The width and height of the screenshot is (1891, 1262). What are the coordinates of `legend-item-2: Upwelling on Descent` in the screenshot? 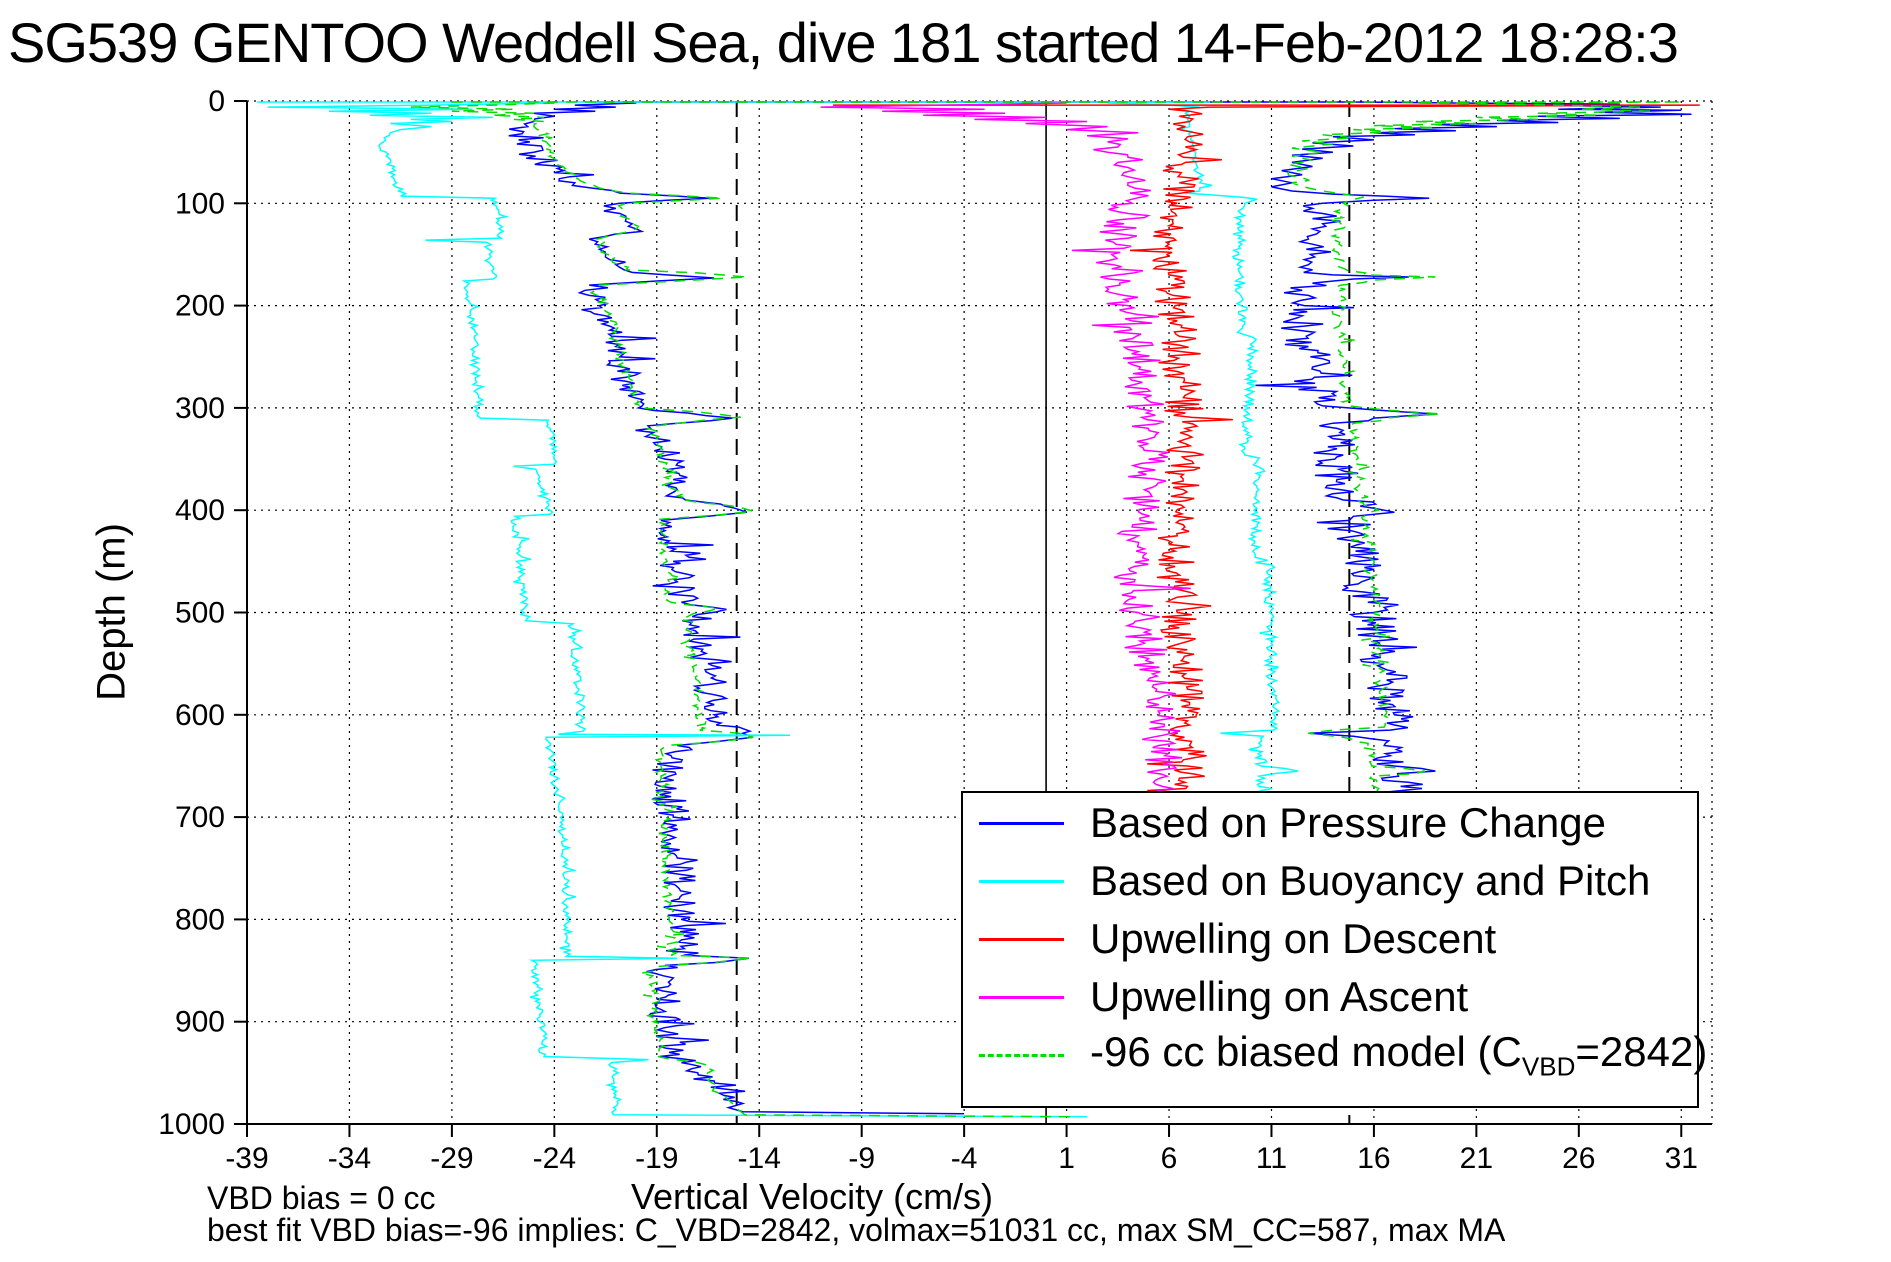 It's located at (1330, 938).